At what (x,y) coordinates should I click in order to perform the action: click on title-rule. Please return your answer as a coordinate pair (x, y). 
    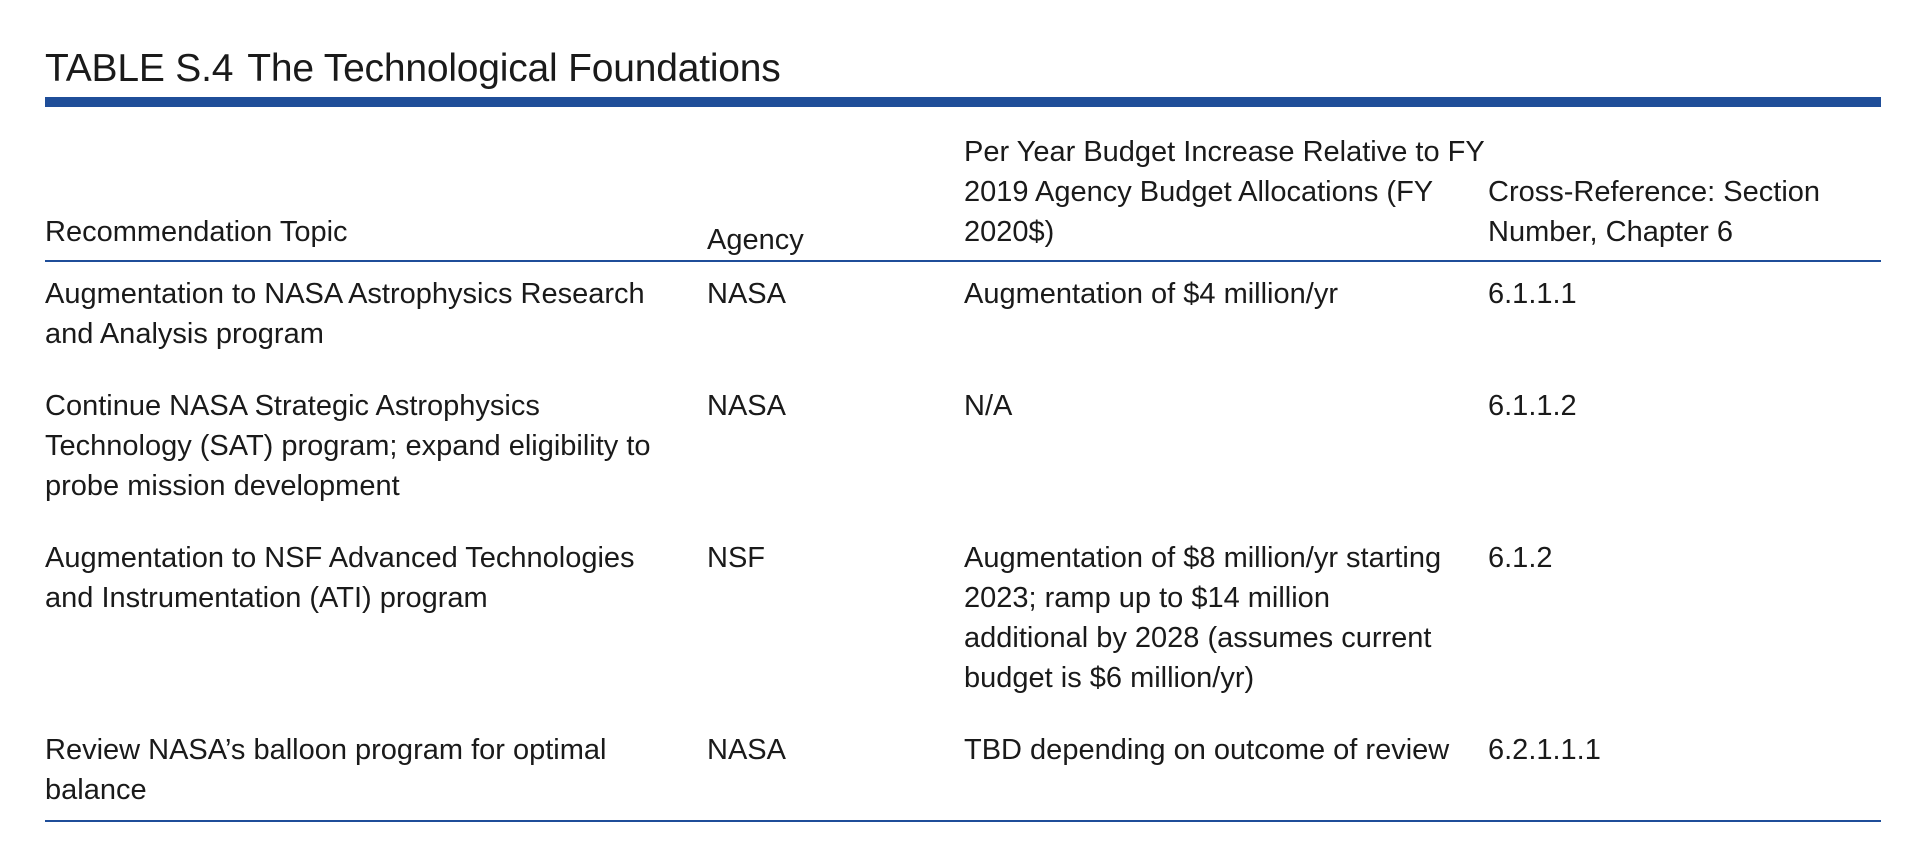
    Looking at the image, I should click on (963, 102).